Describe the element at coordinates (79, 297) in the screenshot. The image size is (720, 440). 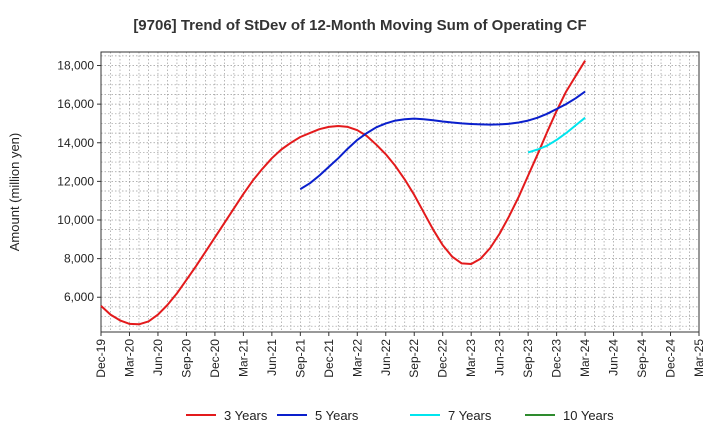
I see `y-tick-label: 6,000` at that location.